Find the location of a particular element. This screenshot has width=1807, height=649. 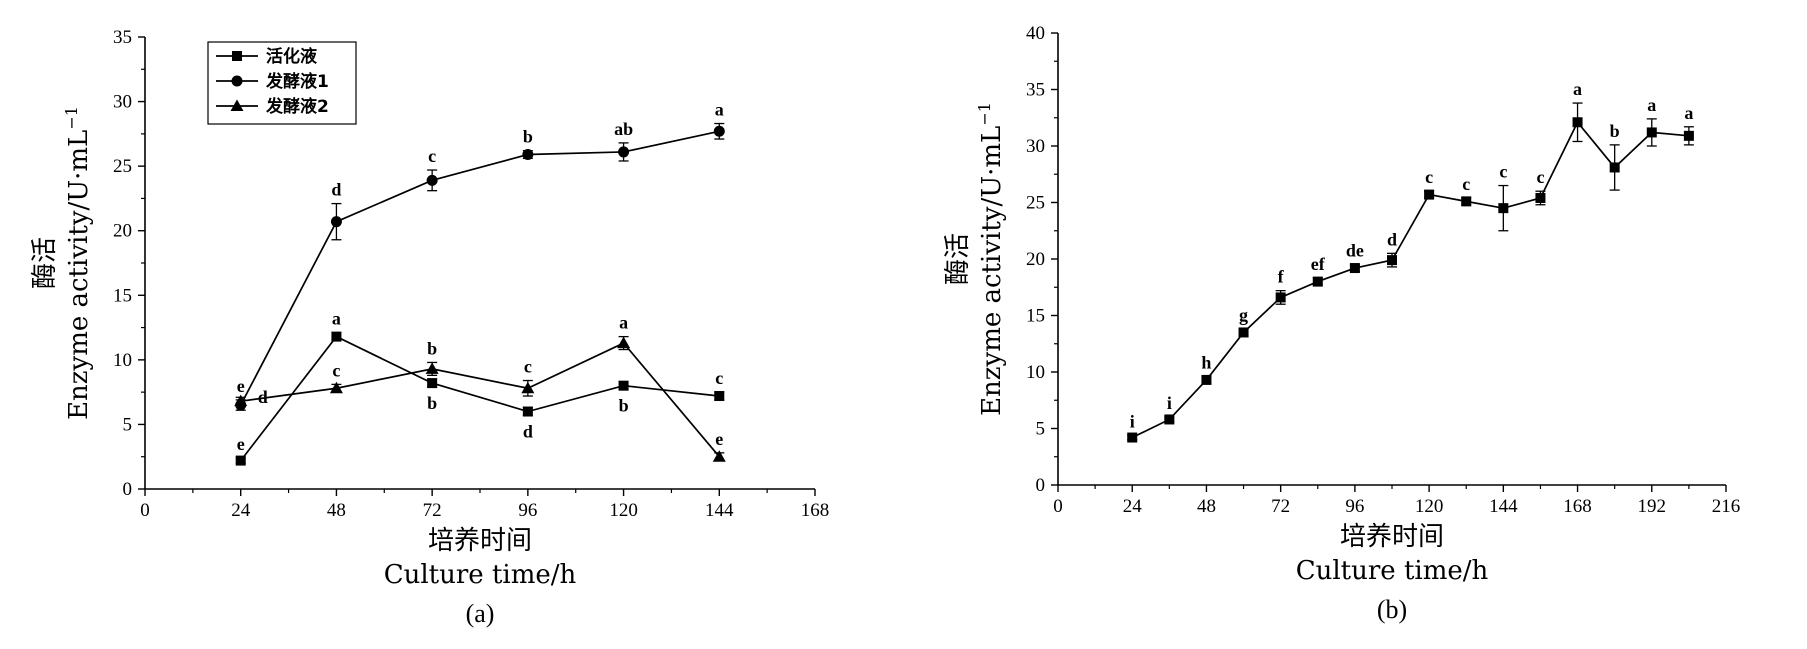

panel-a-x-tick-label: 144 is located at coordinates (719, 510).